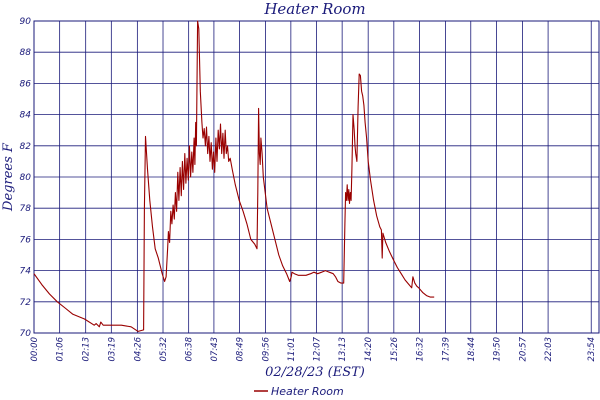  I want to click on y-tick-labels: 70 72 74 76 78 80 82 84 86 88 90, so click(26, 178).